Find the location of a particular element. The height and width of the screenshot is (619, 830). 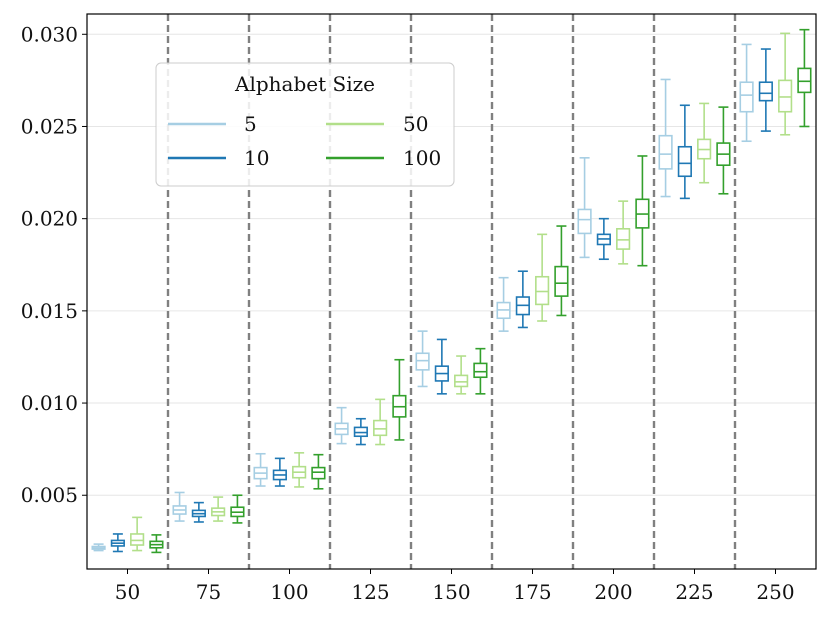

y-tick-label: 0.025 is located at coordinates (49, 126).